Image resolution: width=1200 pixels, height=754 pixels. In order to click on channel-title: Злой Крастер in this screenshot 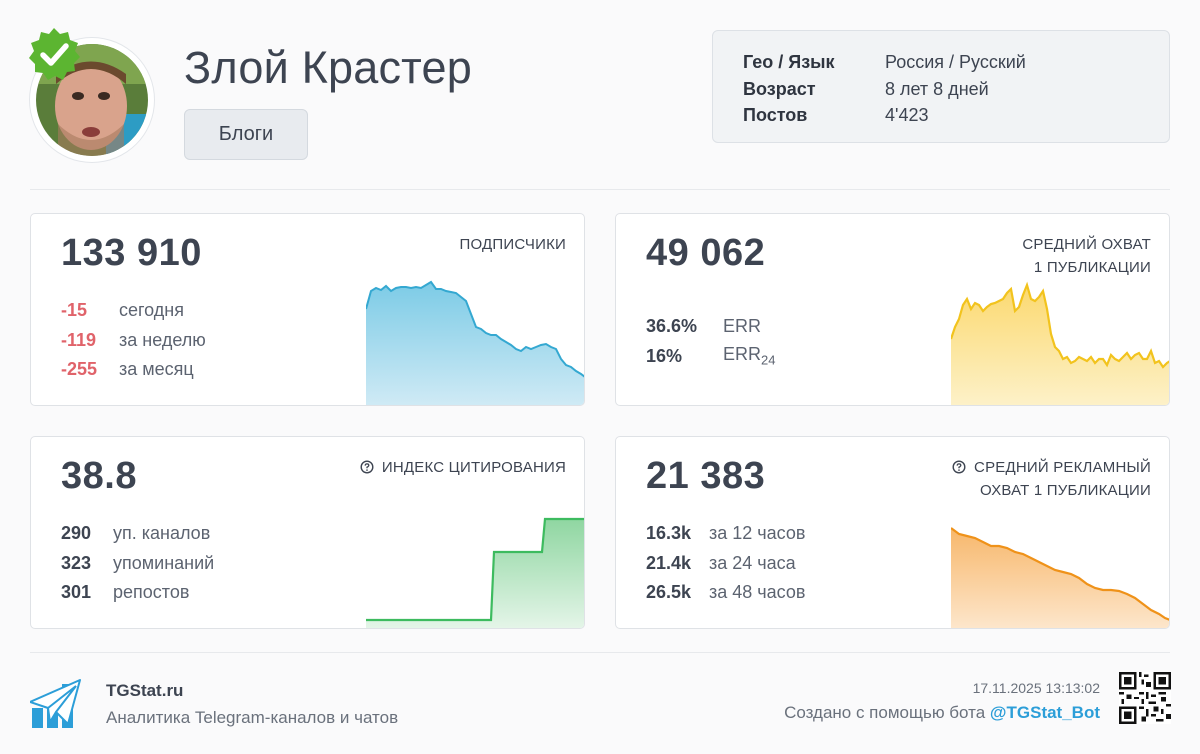, I will do `click(328, 67)`.